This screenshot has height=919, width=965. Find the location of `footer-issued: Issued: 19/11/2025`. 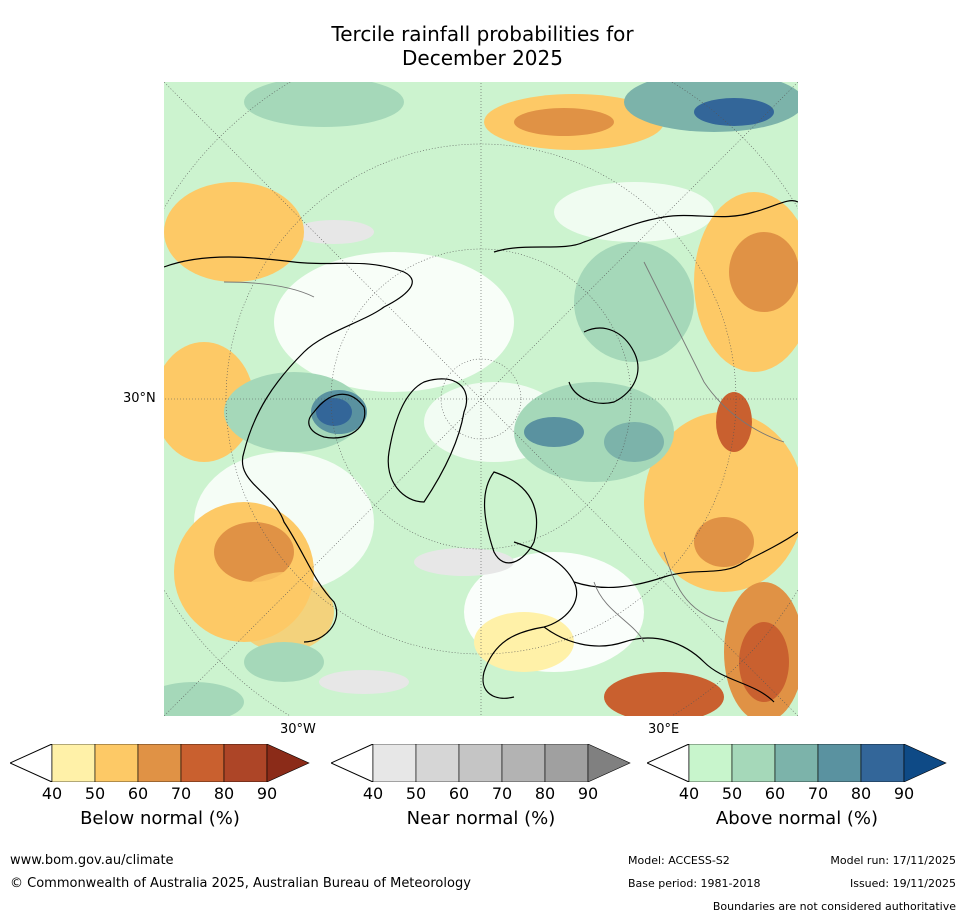

footer-issued: Issued: 19/11/2025 is located at coordinates (902, 883).